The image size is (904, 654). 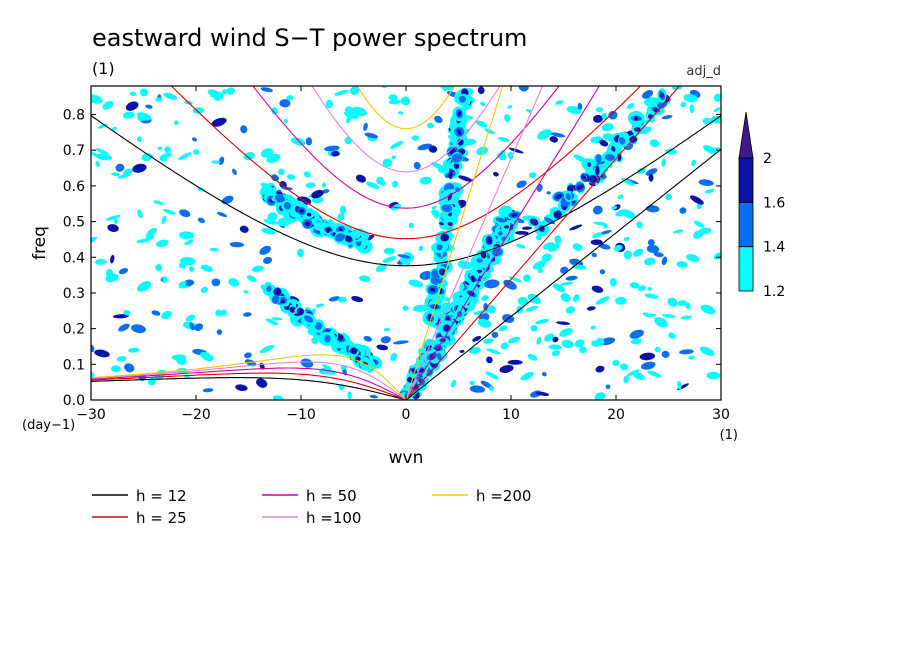 I want to click on x-tick-label: −20, so click(x=196, y=415).